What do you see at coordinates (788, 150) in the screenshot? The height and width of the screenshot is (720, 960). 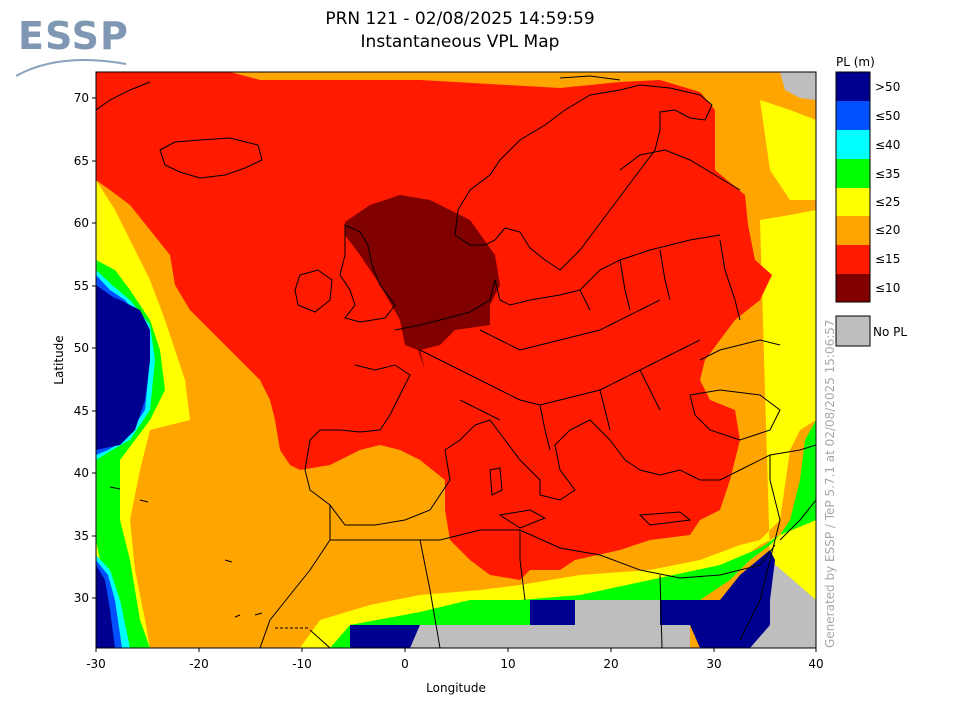 I see `zone-le25-ne` at bounding box center [788, 150].